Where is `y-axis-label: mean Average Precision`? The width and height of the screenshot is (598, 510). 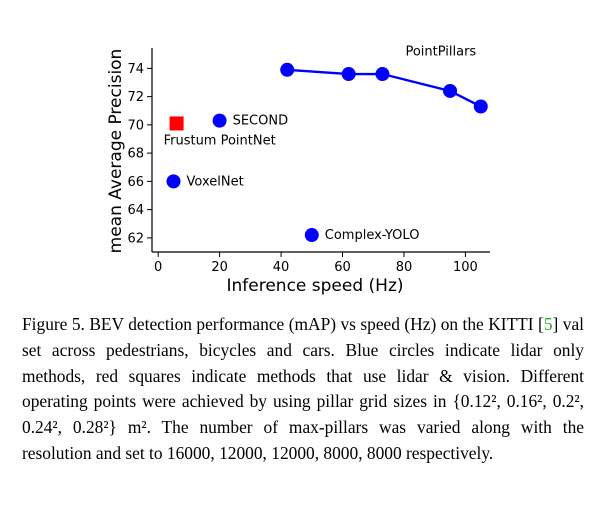
y-axis-label: mean Average Precision is located at coordinates (116, 151).